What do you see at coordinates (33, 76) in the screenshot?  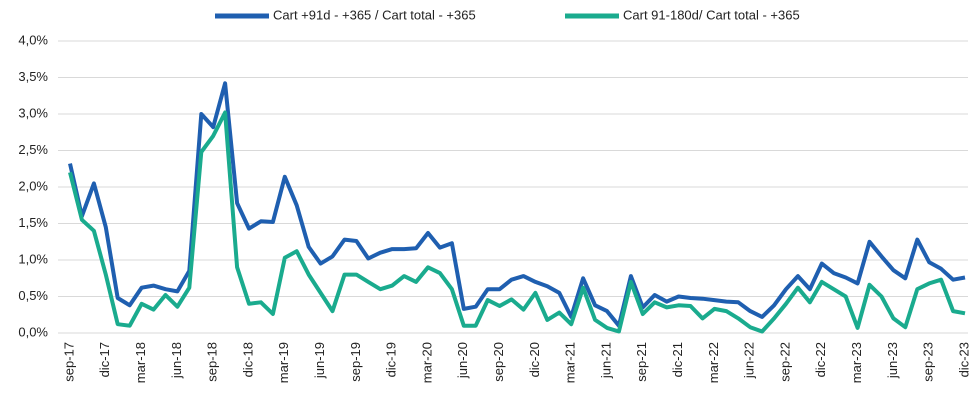 I see `y-tick-label: 3,5%` at bounding box center [33, 76].